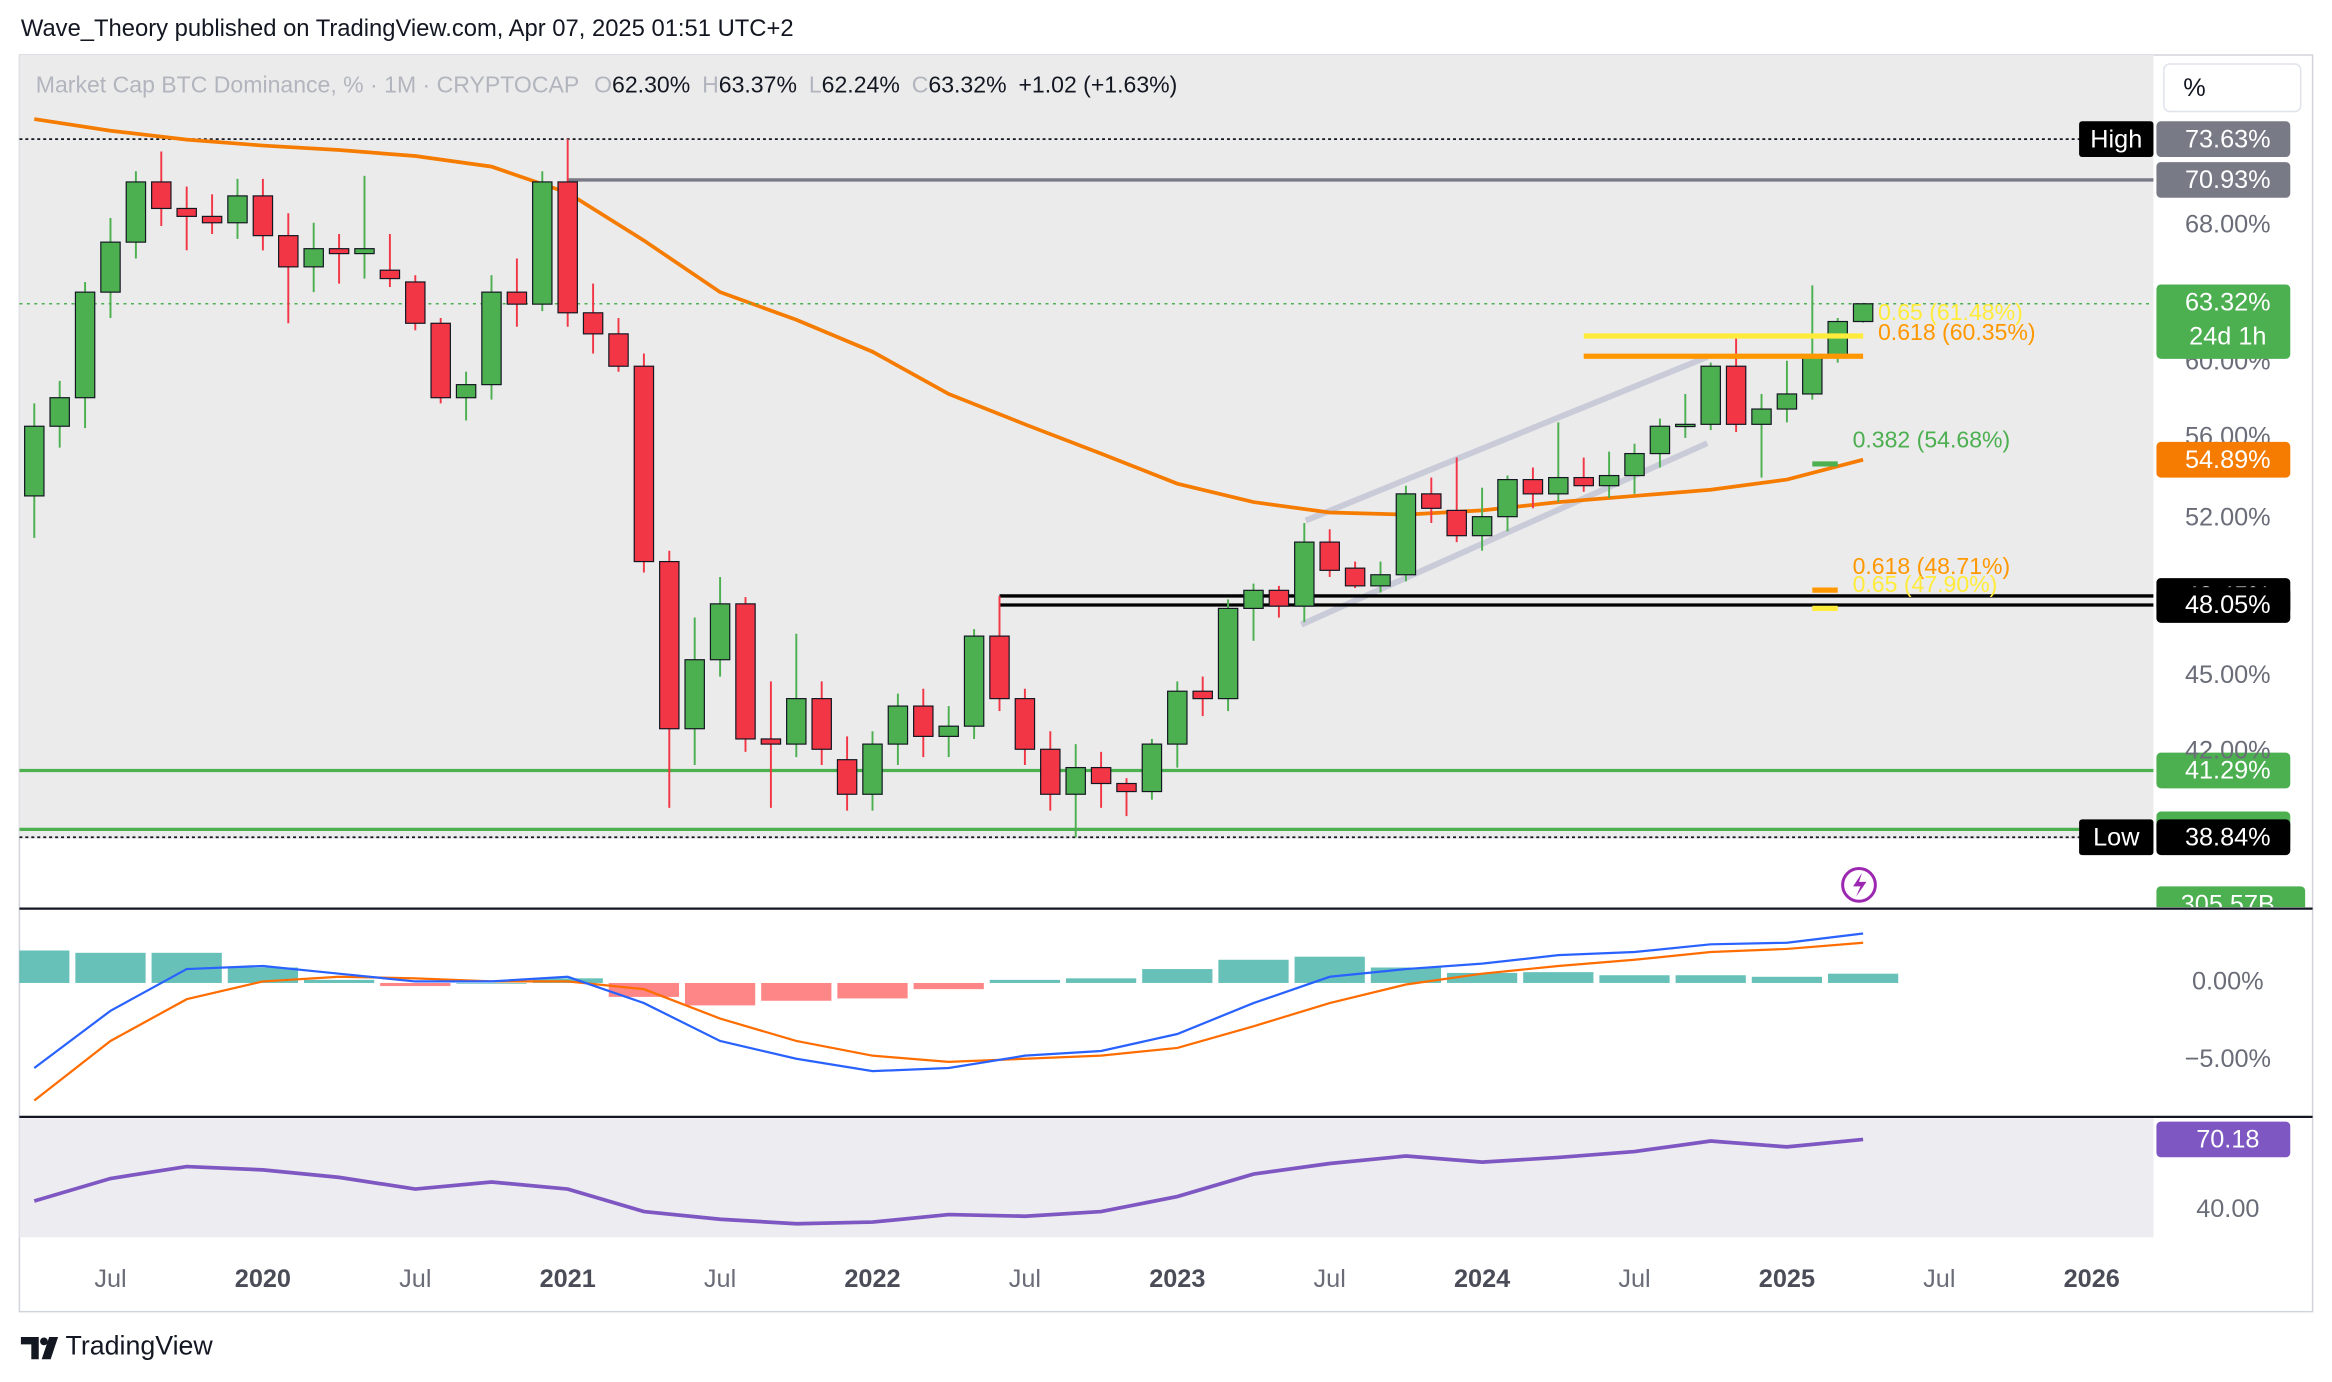 Image resolution: width=2332 pixels, height=1382 pixels. I want to click on alert-bolt, so click(1860, 884).